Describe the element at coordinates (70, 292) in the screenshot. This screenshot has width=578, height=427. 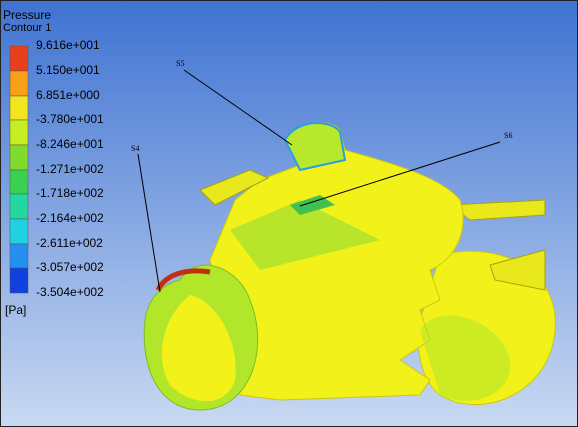
I see `legend-level: -3.504e+002` at that location.